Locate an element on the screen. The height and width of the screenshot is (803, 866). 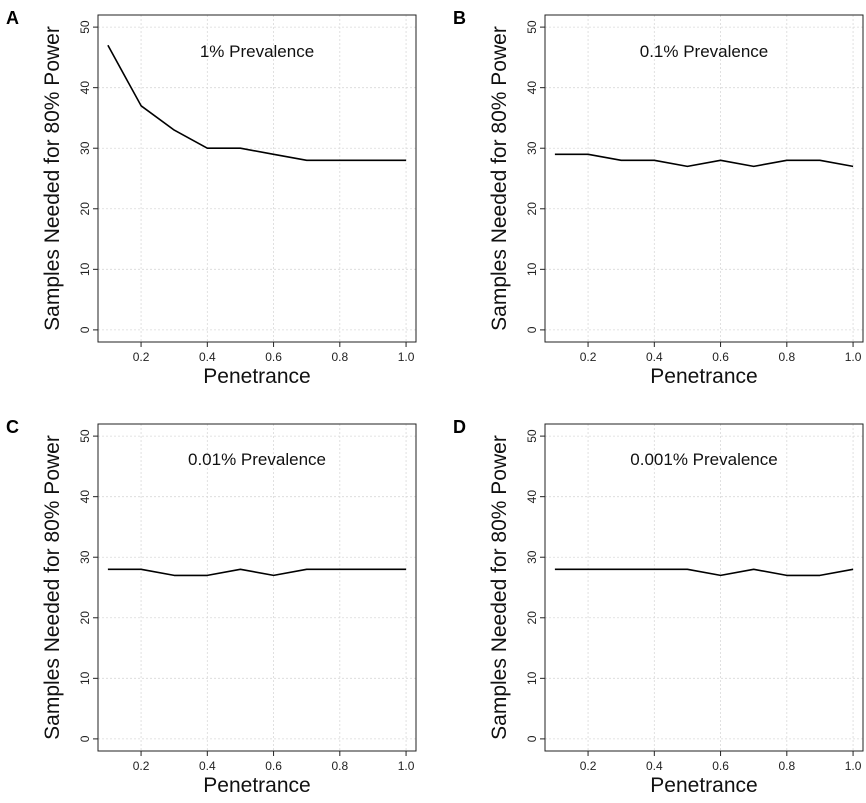
panel-letter: C is located at coordinates (12, 427).